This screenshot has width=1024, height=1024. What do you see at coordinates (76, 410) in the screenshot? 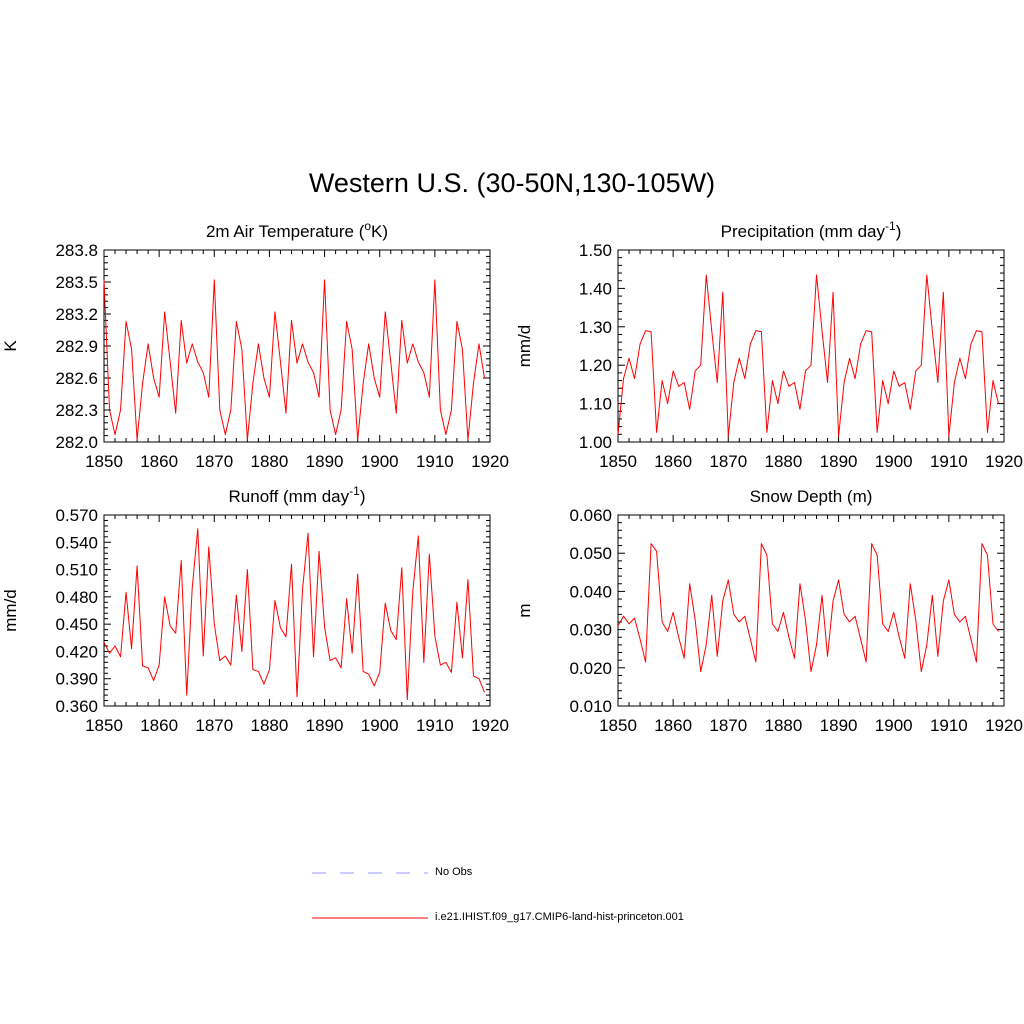
I see `y-tick-label: 282.3` at bounding box center [76, 410].